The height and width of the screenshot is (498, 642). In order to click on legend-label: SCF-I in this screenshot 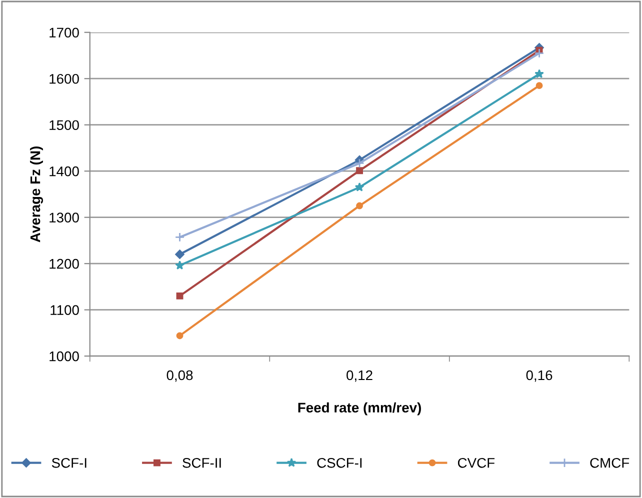, I will do `click(69, 463)`.